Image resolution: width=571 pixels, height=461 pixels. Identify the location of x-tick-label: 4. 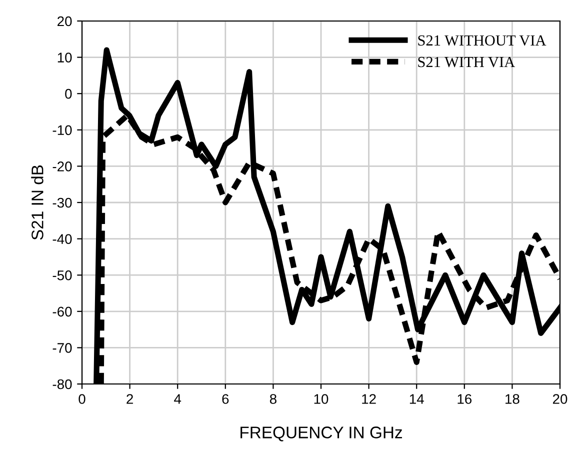
(178, 399).